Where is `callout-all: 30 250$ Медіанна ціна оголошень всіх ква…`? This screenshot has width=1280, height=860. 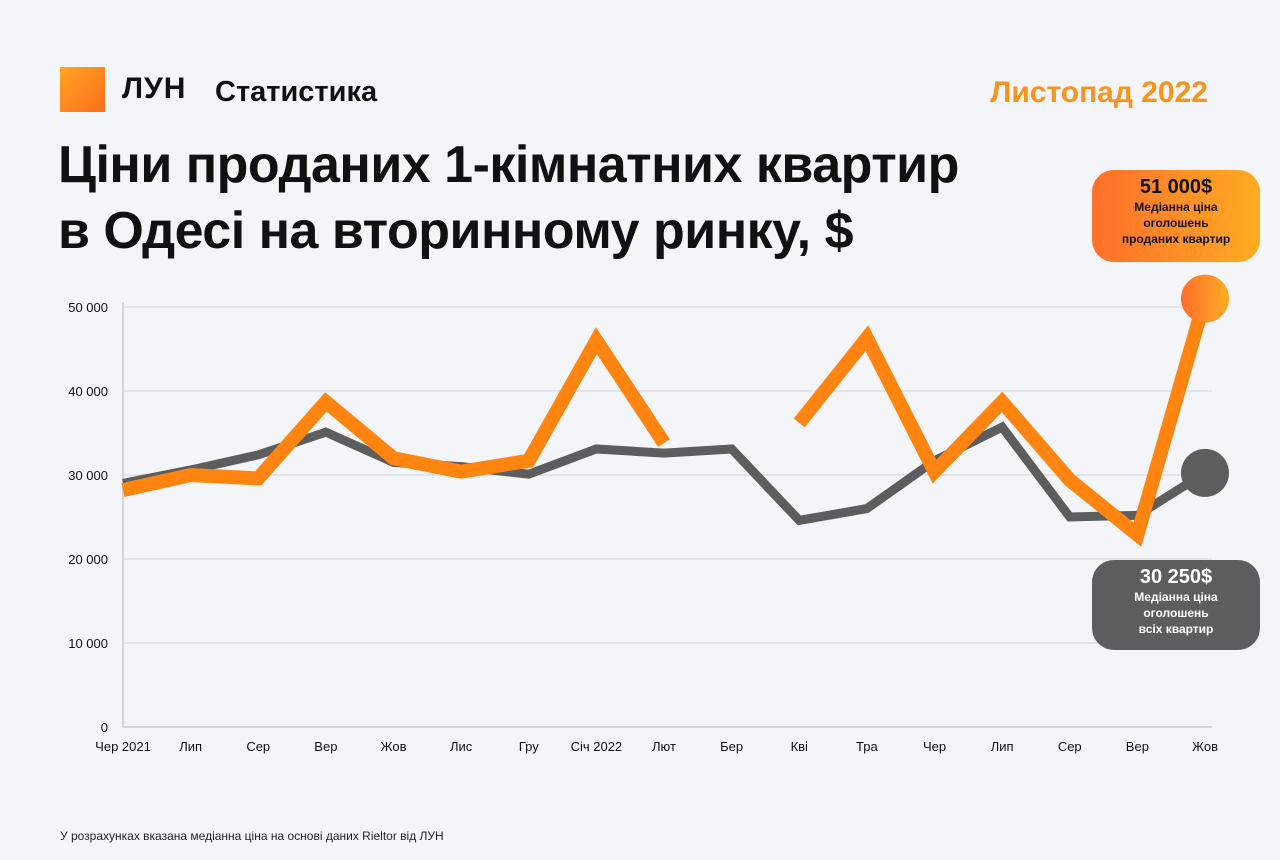 callout-all: 30 250$ Медіанна ціна оголошень всіх ква… is located at coordinates (1176, 605).